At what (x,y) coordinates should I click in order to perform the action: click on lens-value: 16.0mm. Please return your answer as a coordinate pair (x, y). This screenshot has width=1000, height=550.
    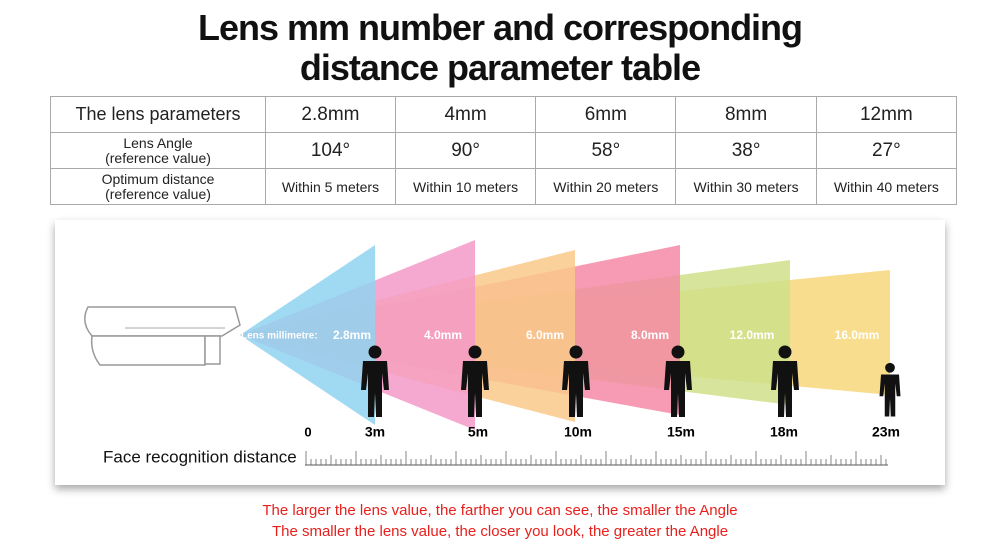
    Looking at the image, I should click on (857, 335).